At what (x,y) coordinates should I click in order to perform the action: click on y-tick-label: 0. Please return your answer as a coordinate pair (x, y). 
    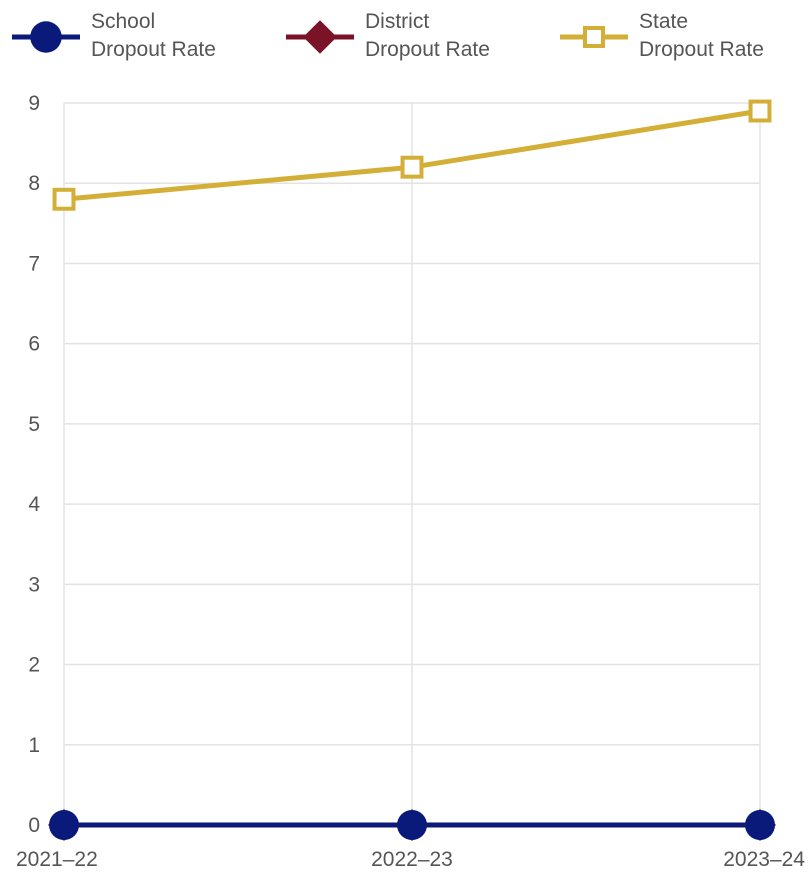
    Looking at the image, I should click on (34, 825).